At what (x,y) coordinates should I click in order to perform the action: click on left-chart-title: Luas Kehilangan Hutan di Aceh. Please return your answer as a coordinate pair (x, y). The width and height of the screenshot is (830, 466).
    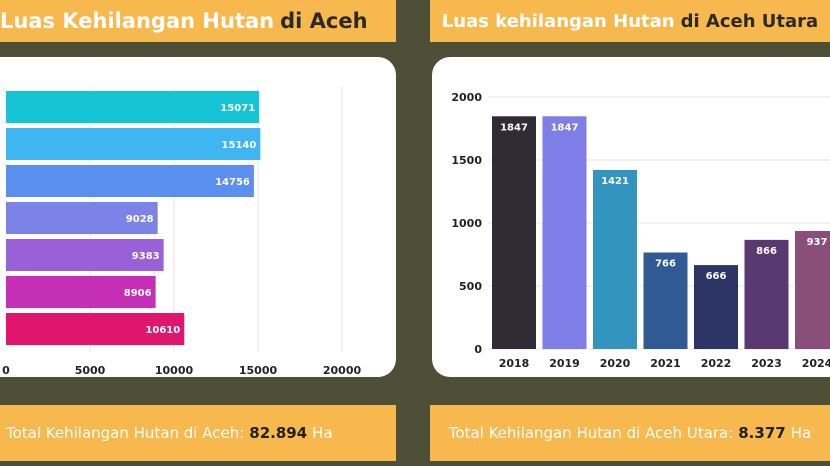
    Looking at the image, I should click on (198, 21).